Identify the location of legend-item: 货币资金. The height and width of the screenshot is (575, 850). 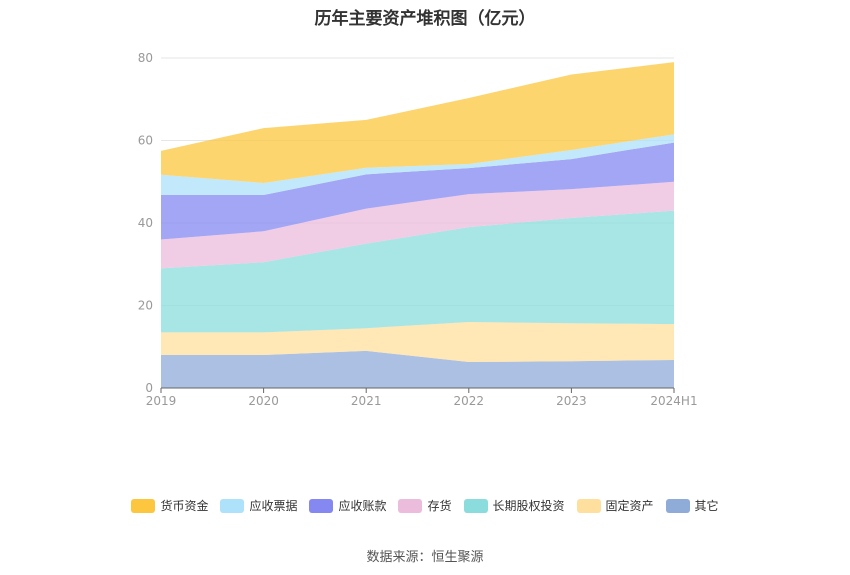
(169, 505).